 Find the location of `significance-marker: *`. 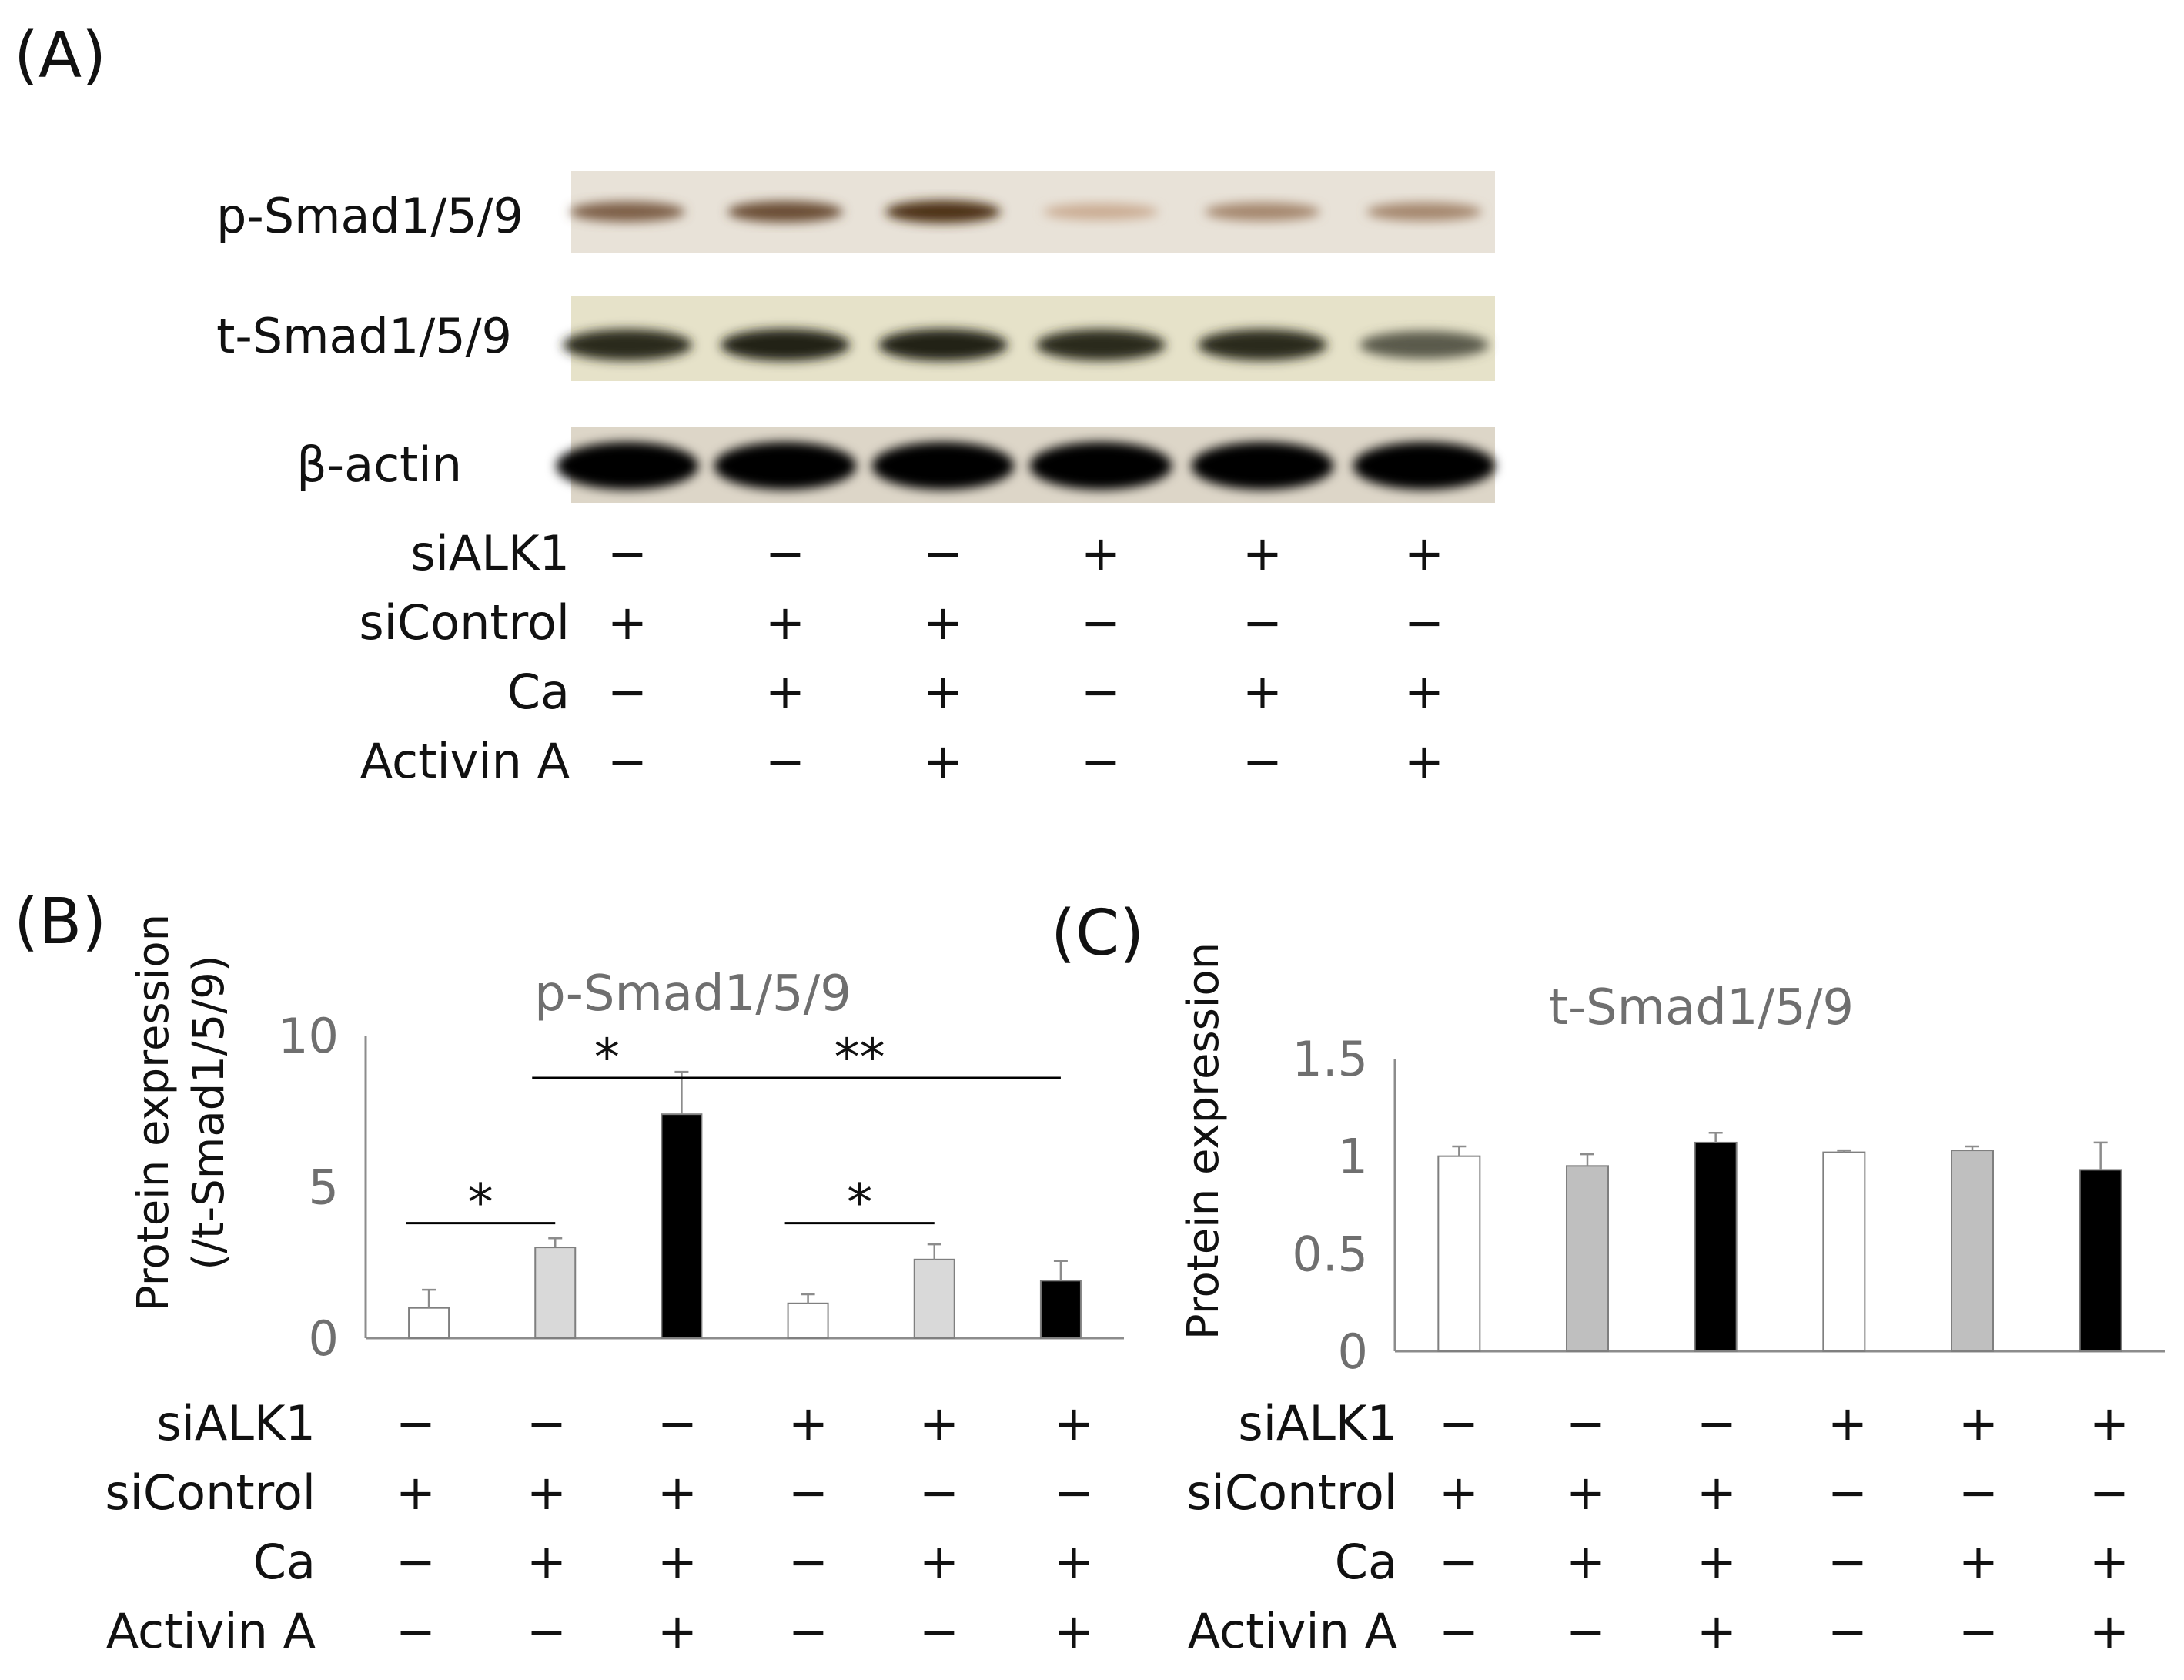

significance-marker: * is located at coordinates (859, 1203).